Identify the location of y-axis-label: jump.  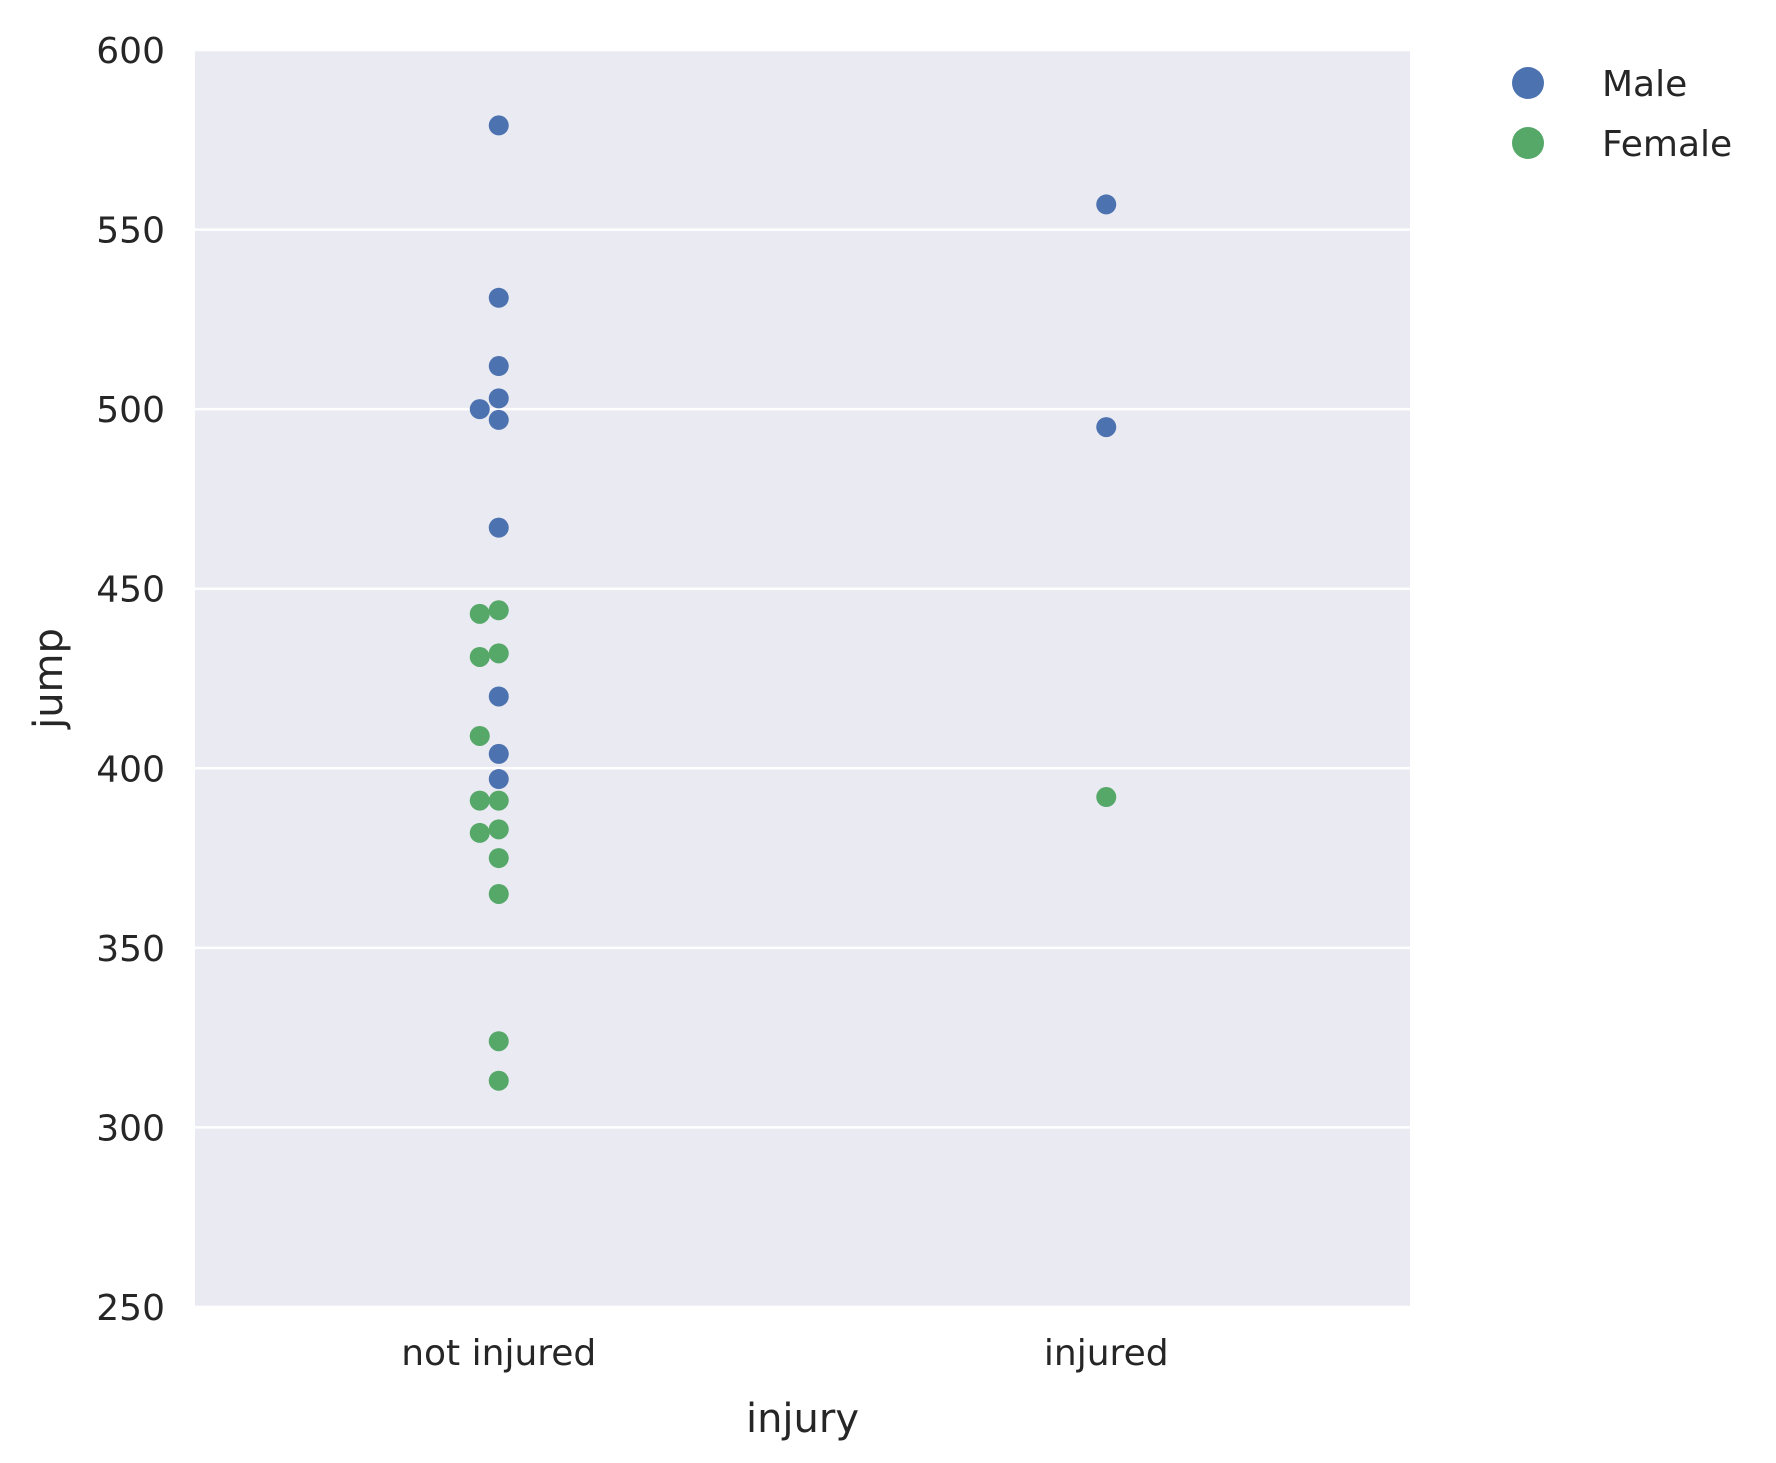
(49, 679).